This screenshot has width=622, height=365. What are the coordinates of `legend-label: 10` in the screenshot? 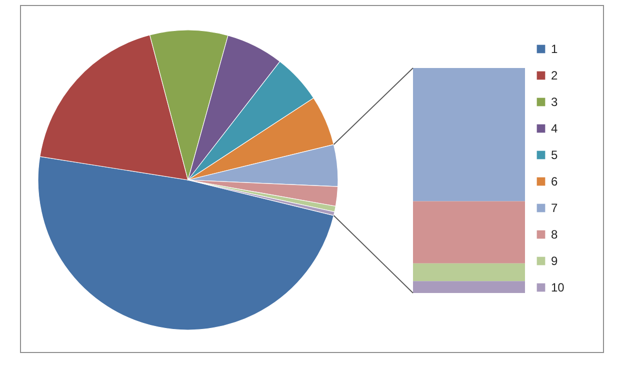 It's located at (558, 287).